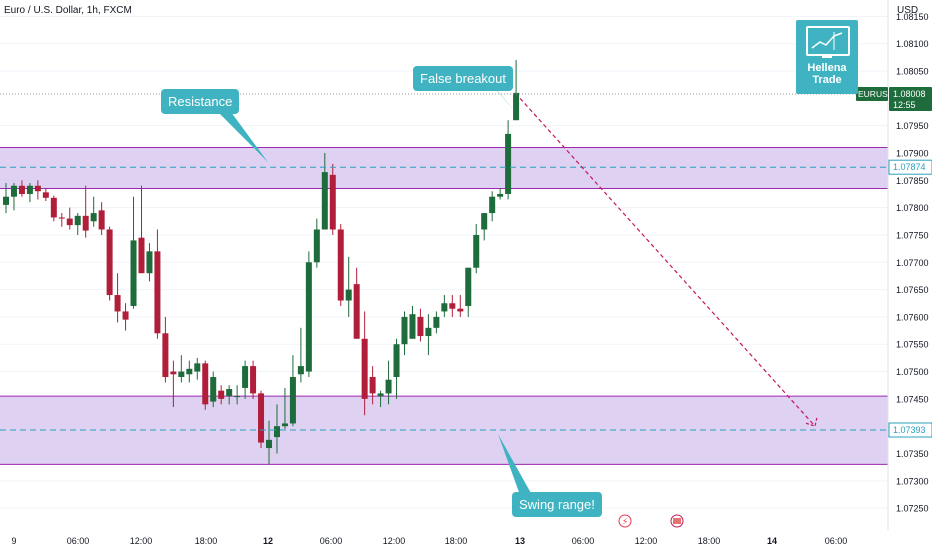 The height and width of the screenshot is (550, 932). What do you see at coordinates (515, 464) in the screenshot?
I see `swing-range-callout-pointer` at bounding box center [515, 464].